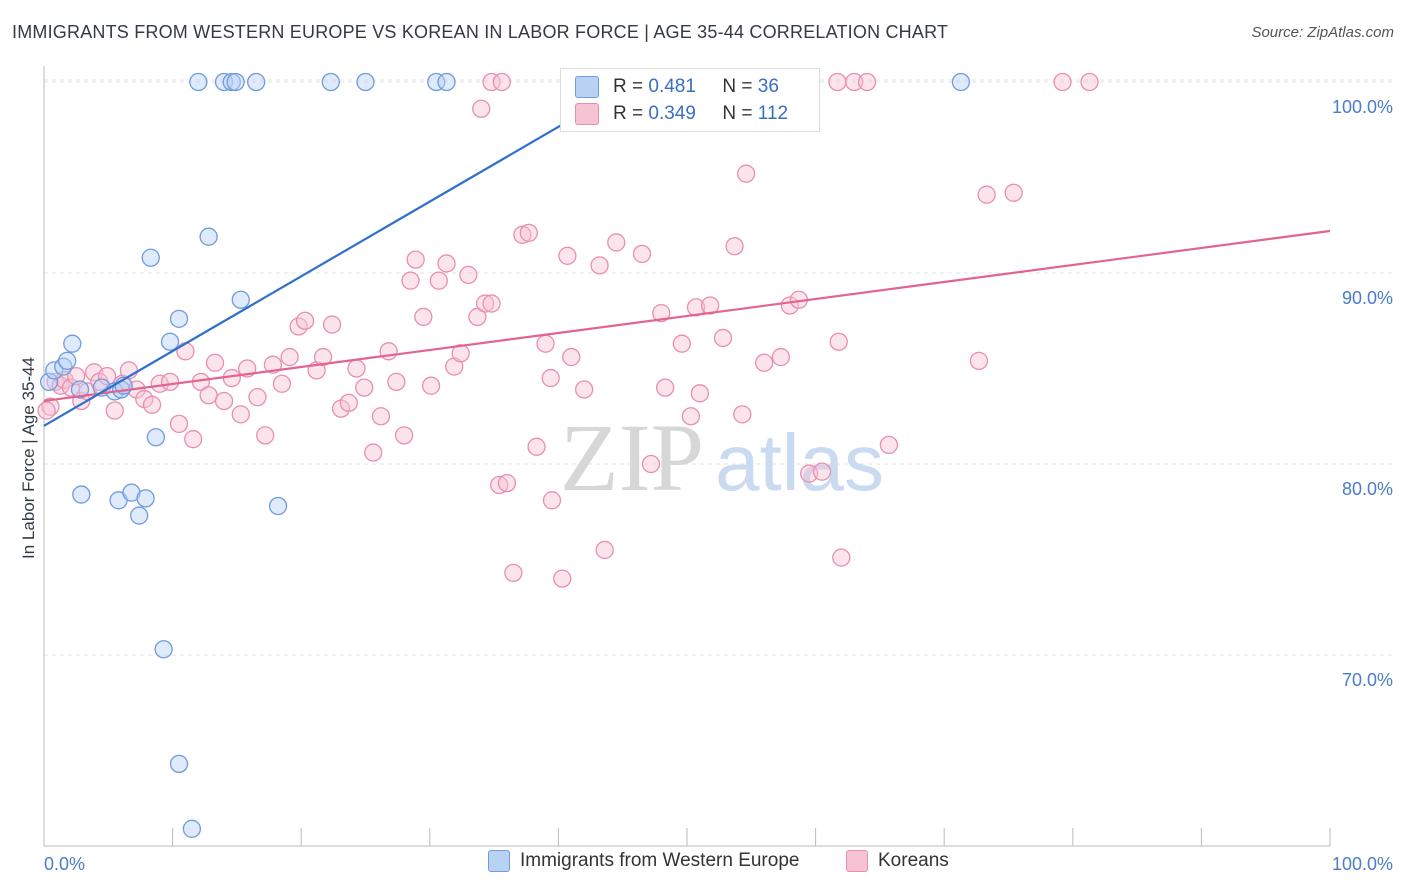  What do you see at coordinates (857, 861) in the screenshot?
I see `koreans-swatch` at bounding box center [857, 861].